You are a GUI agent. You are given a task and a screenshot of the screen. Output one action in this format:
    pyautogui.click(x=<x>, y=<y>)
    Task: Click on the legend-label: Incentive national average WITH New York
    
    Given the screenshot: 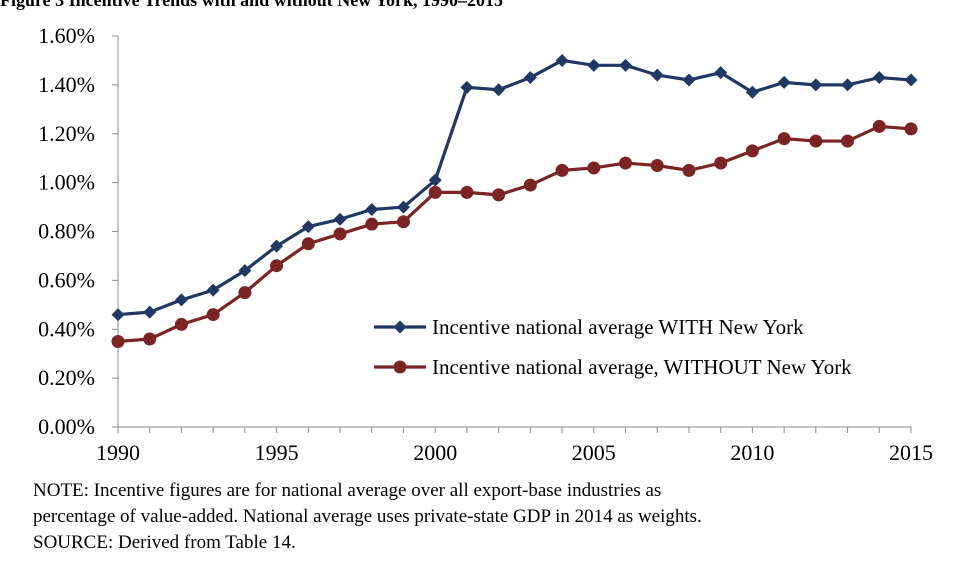 What is the action you would take?
    pyautogui.click(x=618, y=327)
    